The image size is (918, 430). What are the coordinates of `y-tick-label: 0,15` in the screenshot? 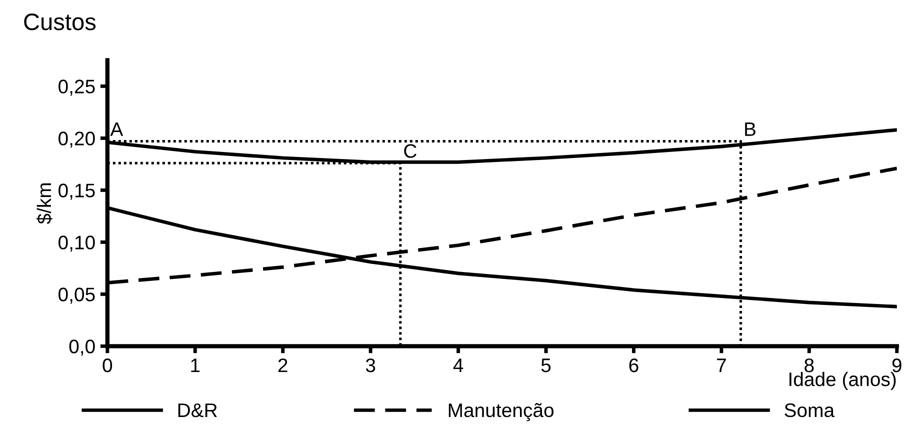 It's located at (76, 192).